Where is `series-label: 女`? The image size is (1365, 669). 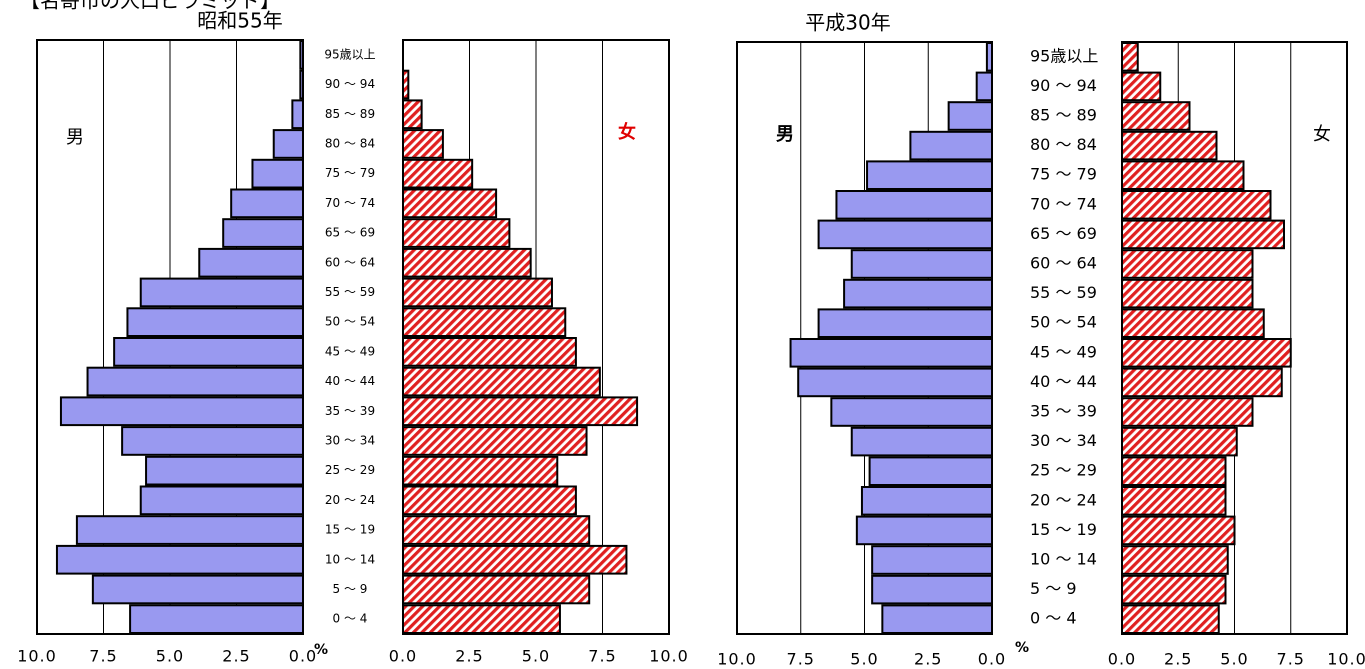 series-label: 女 is located at coordinates (627, 132).